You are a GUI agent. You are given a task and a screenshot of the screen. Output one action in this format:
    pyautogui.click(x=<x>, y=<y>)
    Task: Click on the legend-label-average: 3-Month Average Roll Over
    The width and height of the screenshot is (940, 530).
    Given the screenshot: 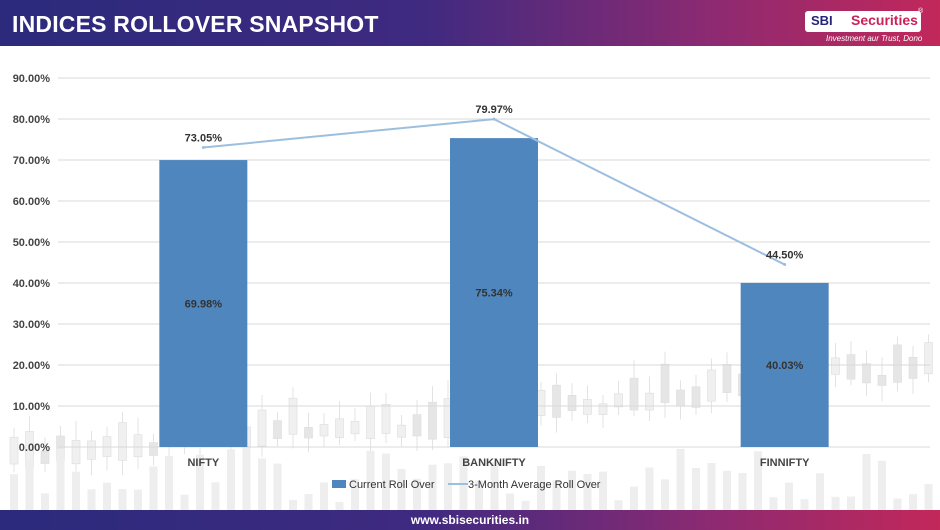 What is the action you would take?
    pyautogui.click(x=534, y=485)
    